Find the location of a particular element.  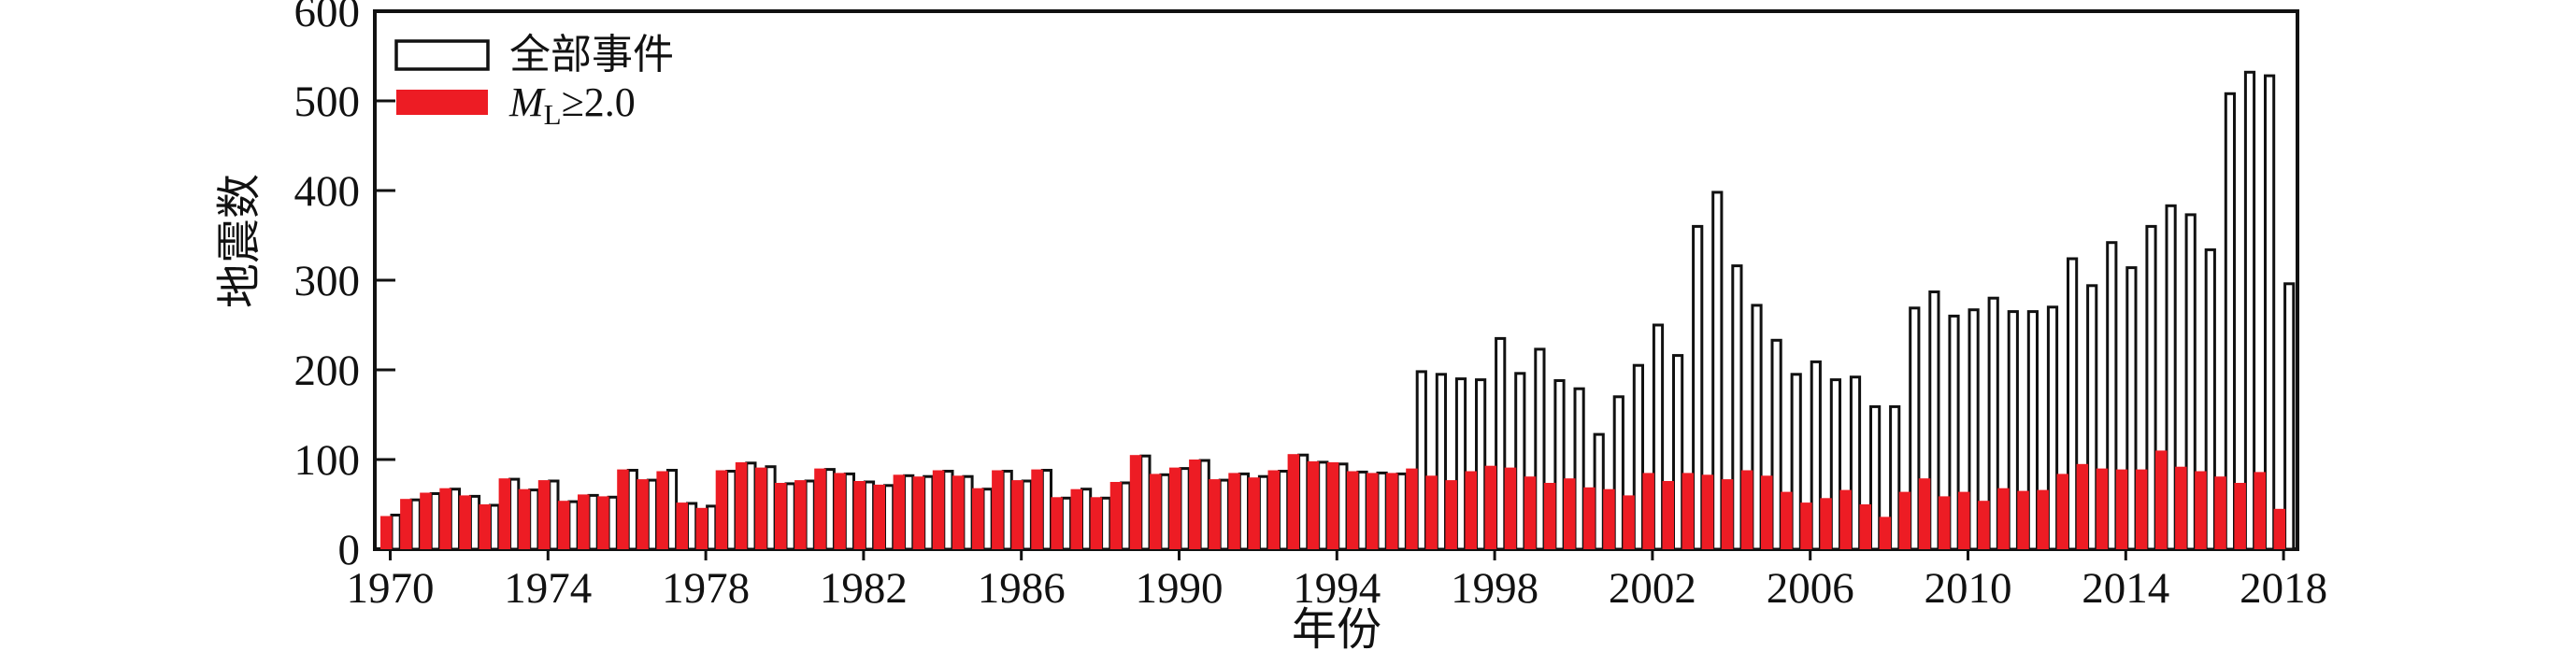

x-tick-label: 1982 is located at coordinates (864, 588).